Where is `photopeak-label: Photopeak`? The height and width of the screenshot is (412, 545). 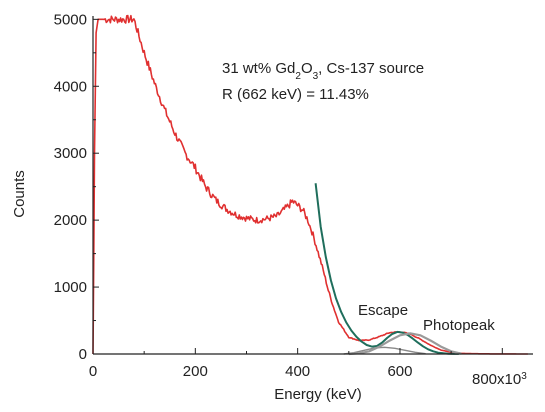
photopeak-label: Photopeak is located at coordinates (459, 325).